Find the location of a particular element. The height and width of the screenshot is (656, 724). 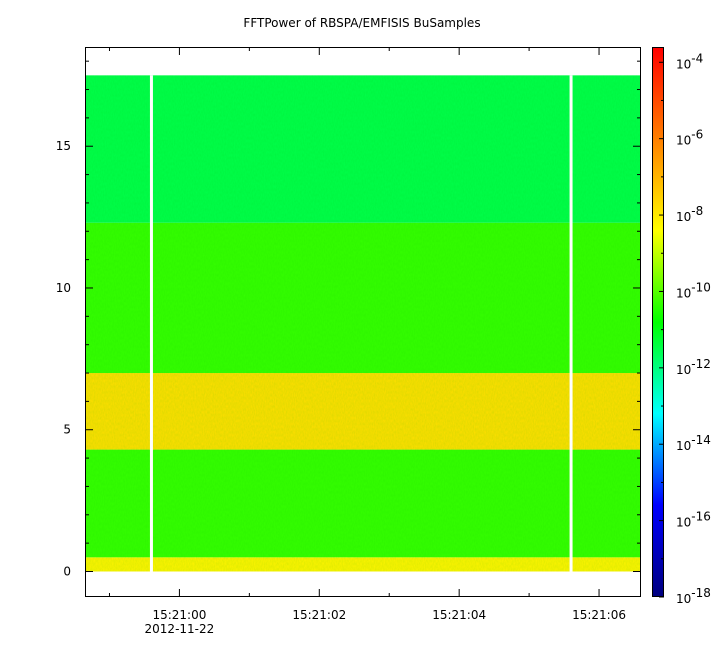

x-tick-label: 15:21:00 is located at coordinates (179, 615).